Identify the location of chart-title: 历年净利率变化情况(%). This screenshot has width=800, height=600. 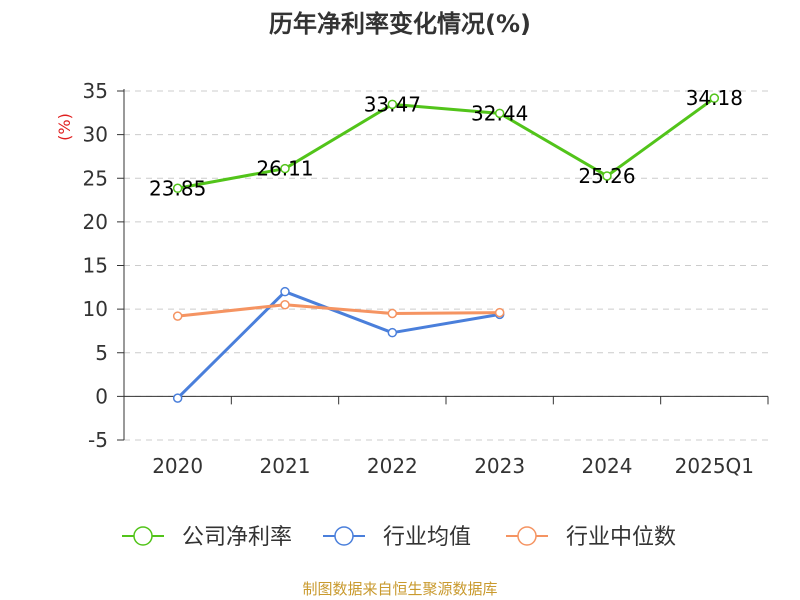
(400, 24).